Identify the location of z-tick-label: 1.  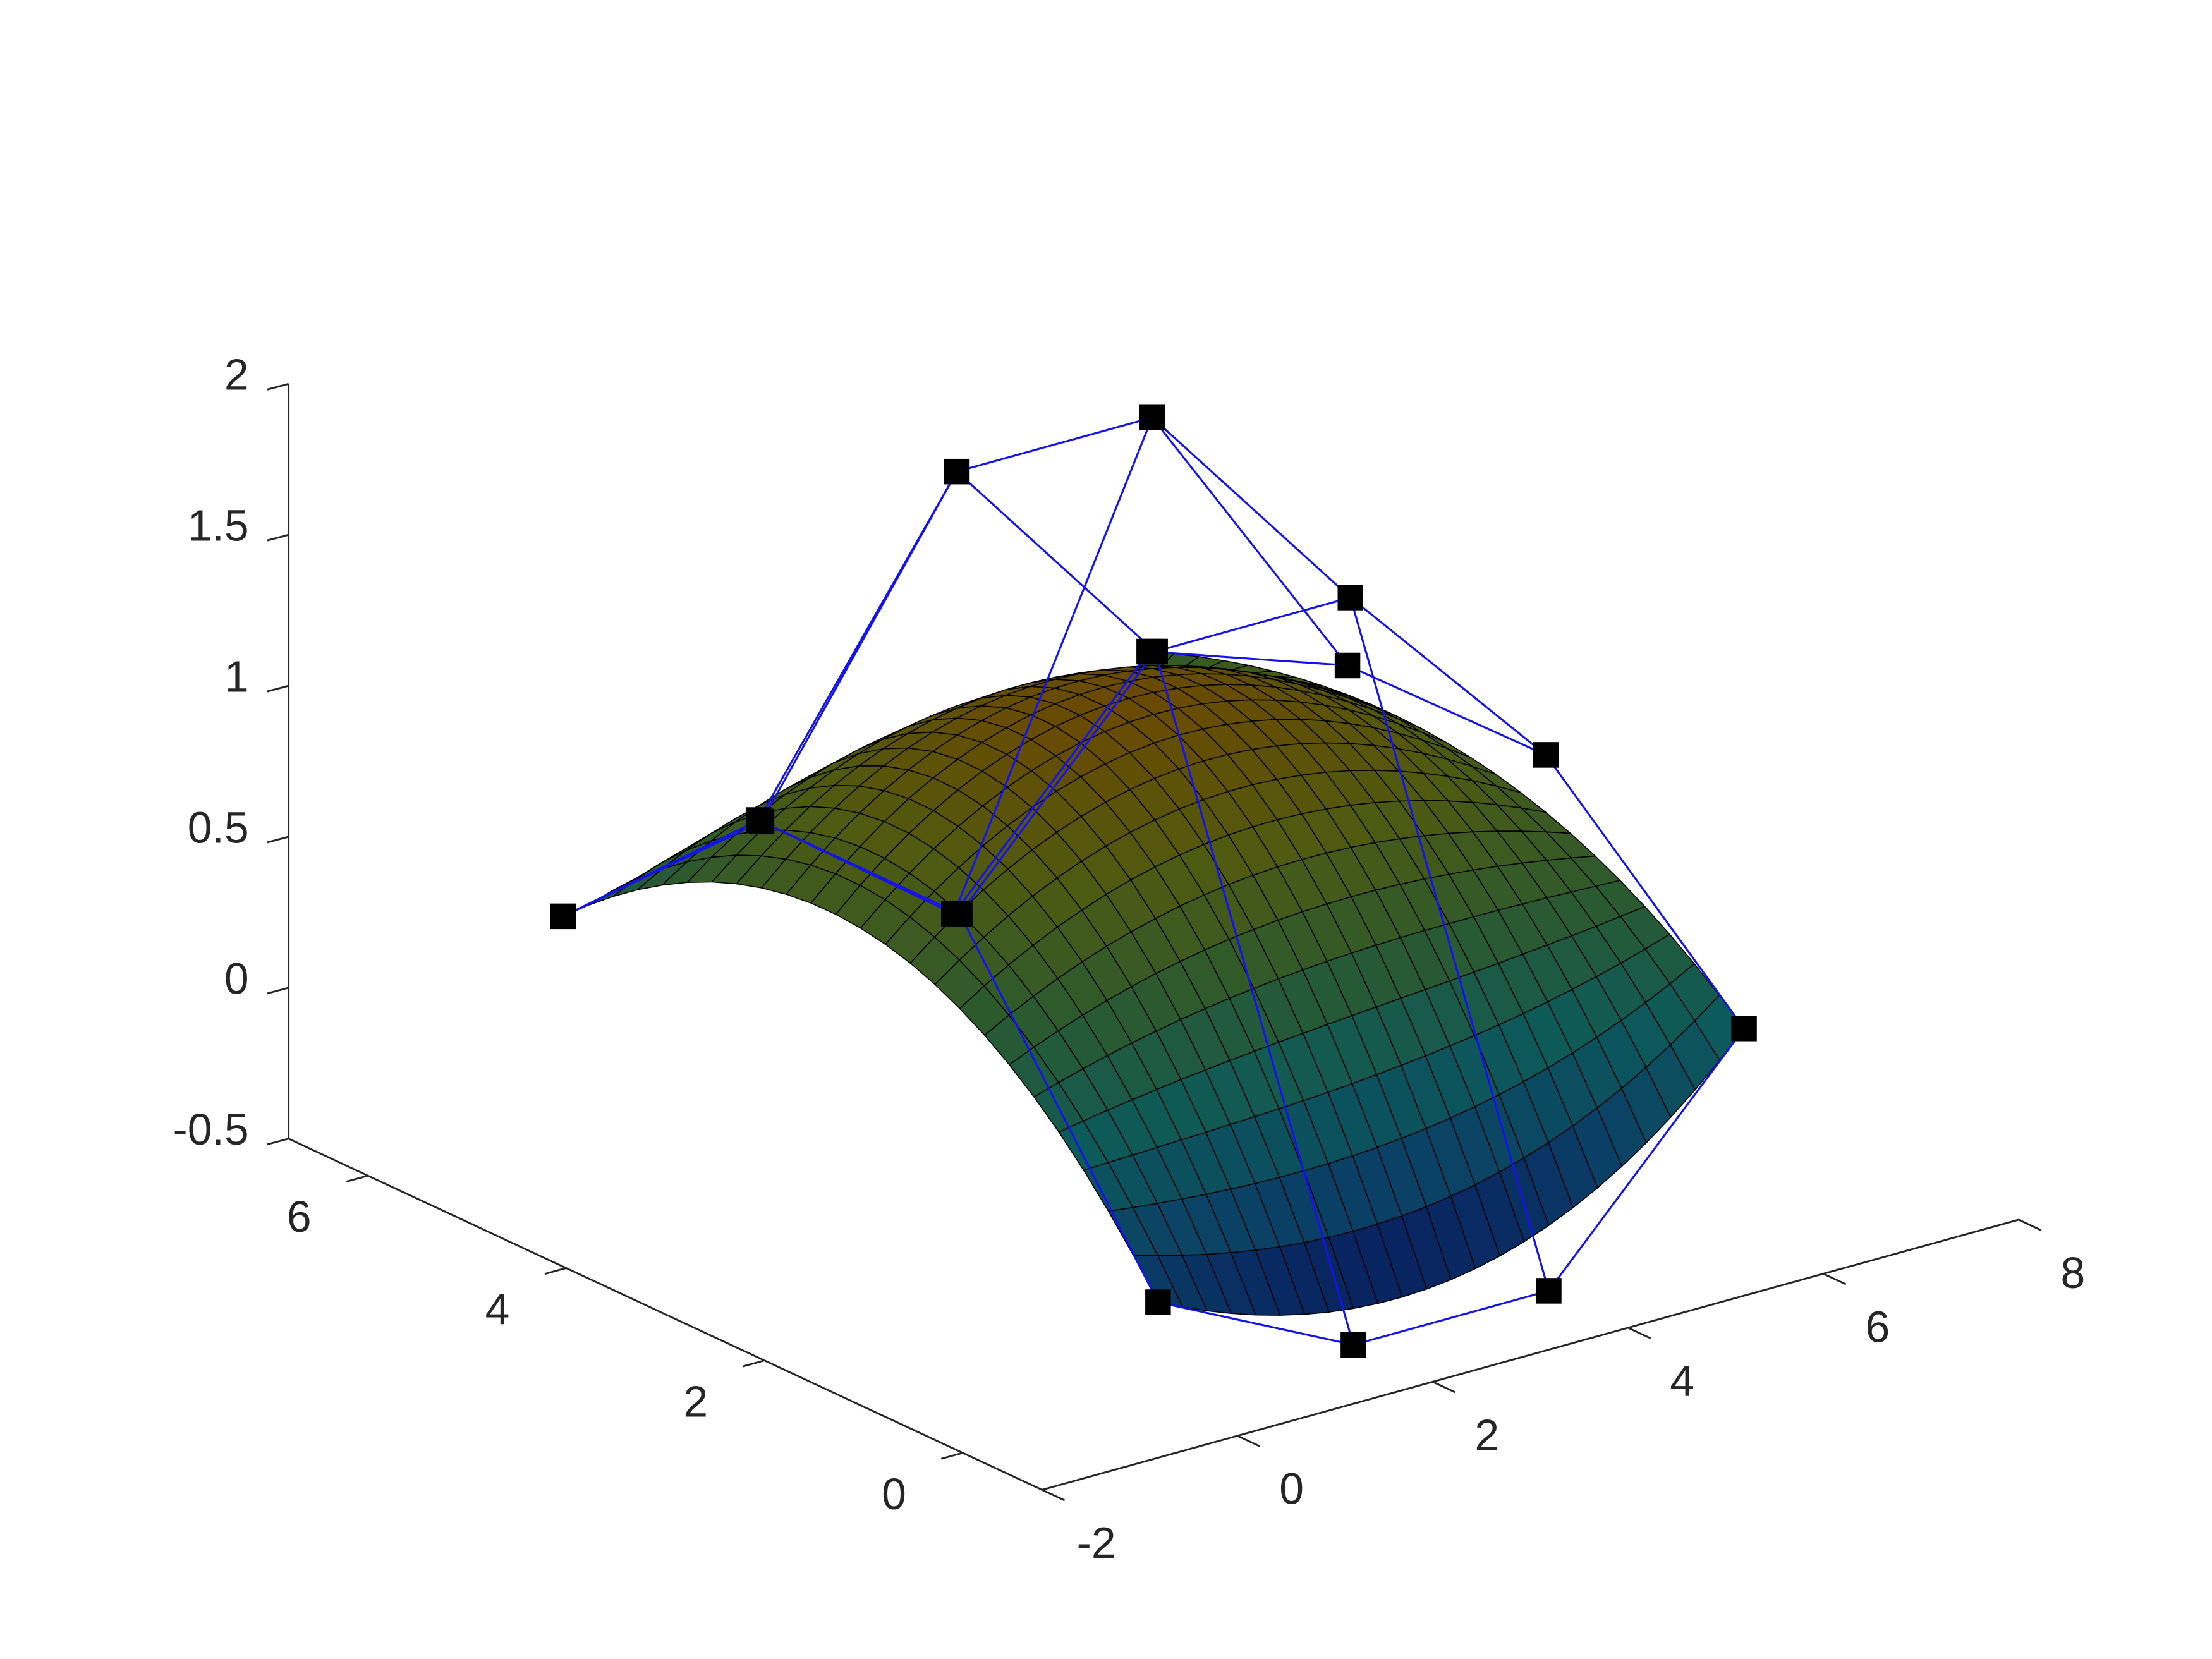
(236, 677).